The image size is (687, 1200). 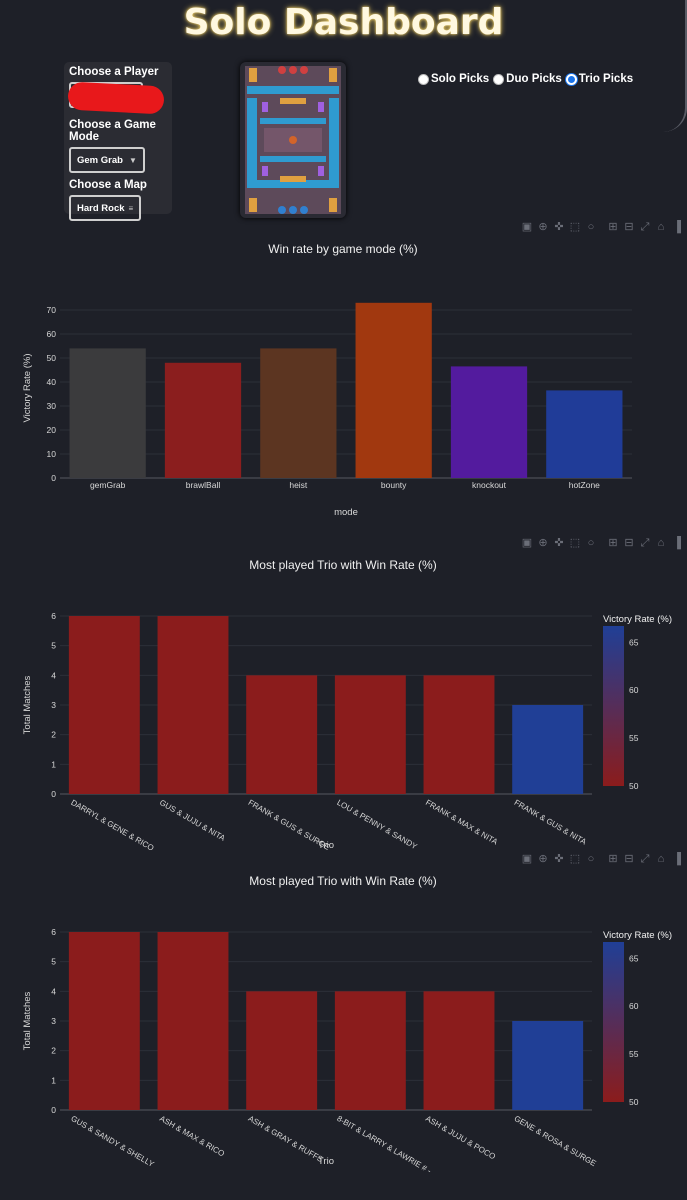 What do you see at coordinates (602, 227) in the screenshot?
I see `modebar: ▣ ⊕ ✜ ⬚ ○ ⊞ ⊟ ⤢ ⌂ ▐` at bounding box center [602, 227].